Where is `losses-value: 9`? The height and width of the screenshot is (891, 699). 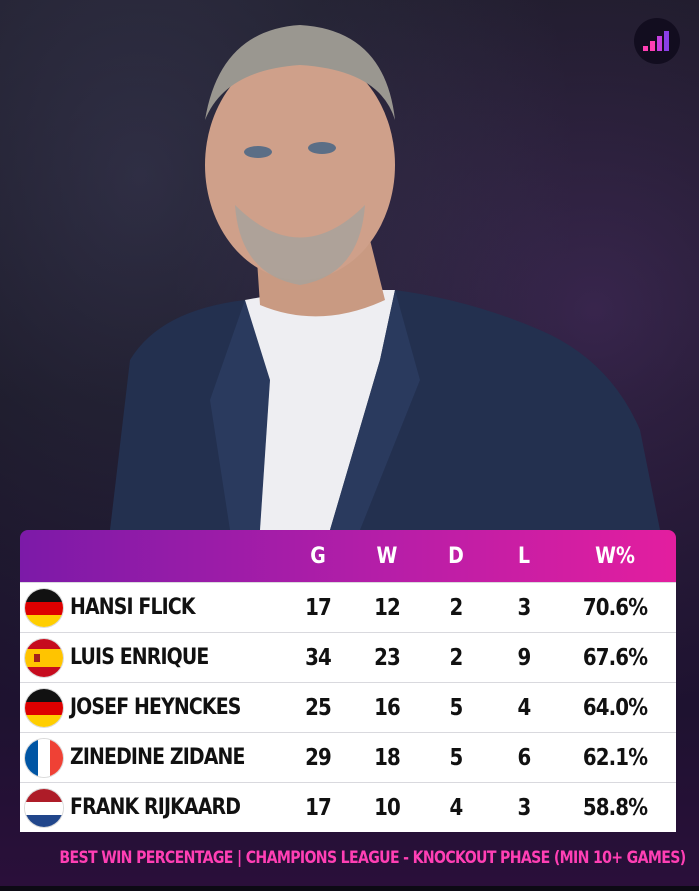 losses-value: 9 is located at coordinates (524, 657).